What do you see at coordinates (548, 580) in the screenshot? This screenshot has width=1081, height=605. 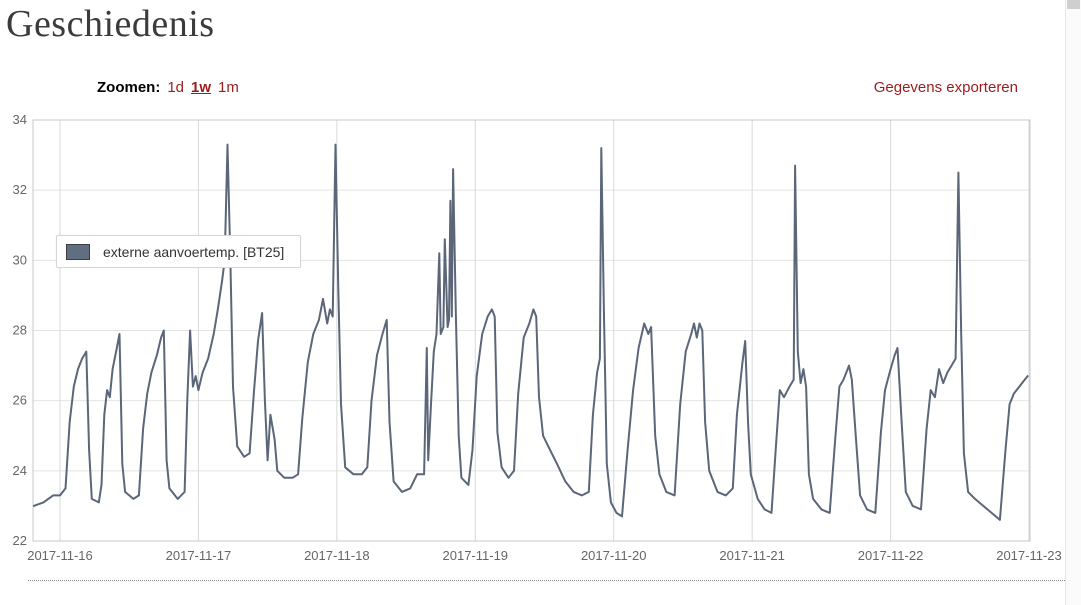 I see `bottom-divider` at bounding box center [548, 580].